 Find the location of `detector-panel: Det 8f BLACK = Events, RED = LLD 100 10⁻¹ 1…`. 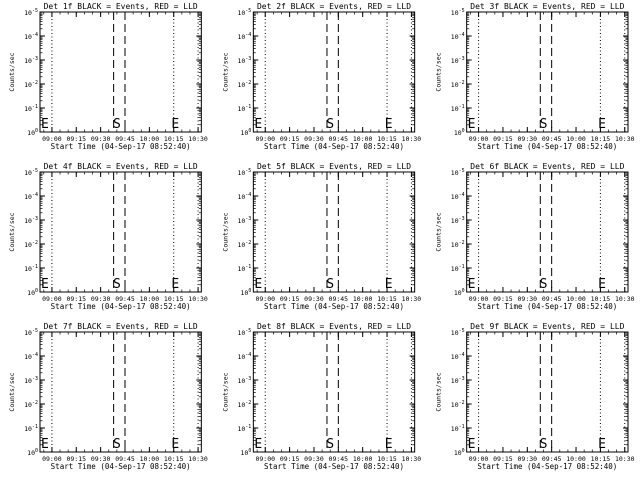

detector-panel: Det 8f BLACK = Events, RED = LLD 100 10⁻¹ 1… is located at coordinates (321, 396).